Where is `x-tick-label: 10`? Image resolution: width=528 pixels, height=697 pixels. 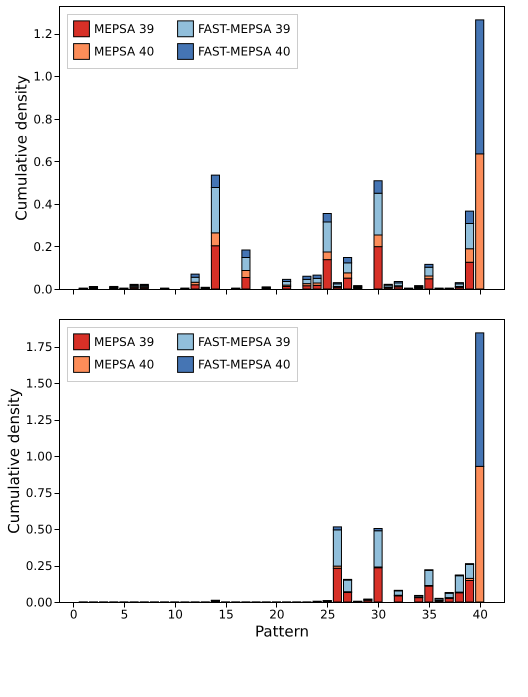
x-tick-label: 10 is located at coordinates (175, 615).